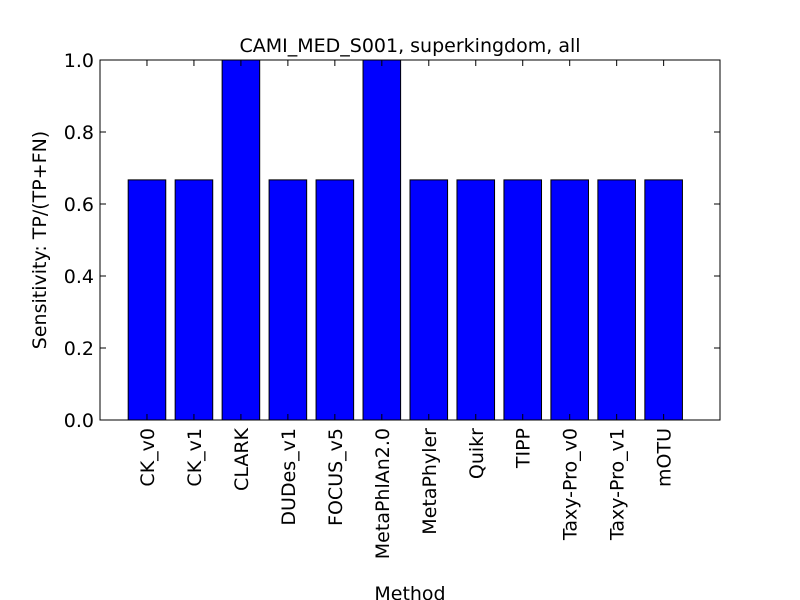 The image size is (800, 600). What do you see at coordinates (571, 484) in the screenshot?
I see `x-tick-label: Taxy-Pro_v0` at bounding box center [571, 484].